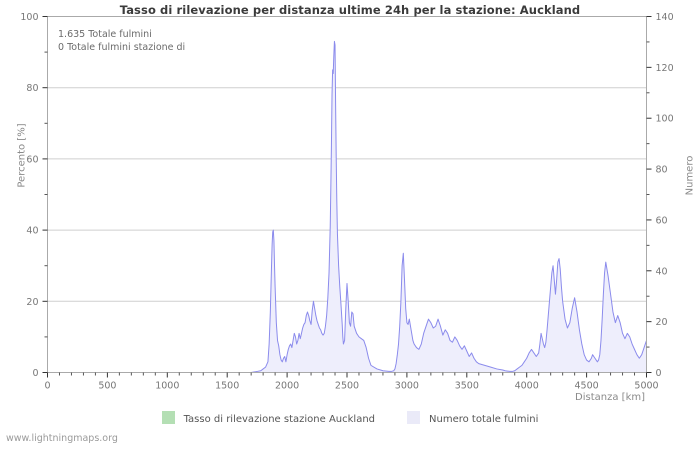  I want to click on svg-text: 3000, so click(407, 386).